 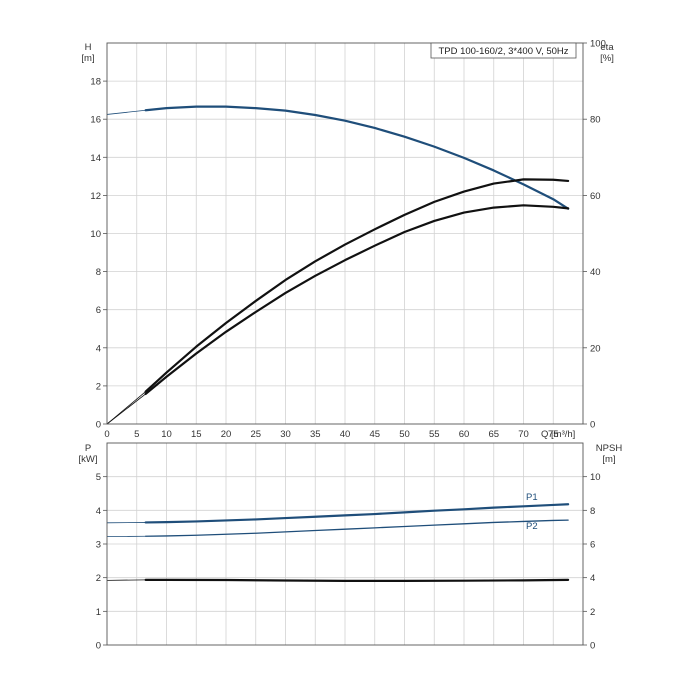 I want to click on chart-title: TPD 100-160/2, 3*400 V, 50Hz, so click(x=503, y=51).